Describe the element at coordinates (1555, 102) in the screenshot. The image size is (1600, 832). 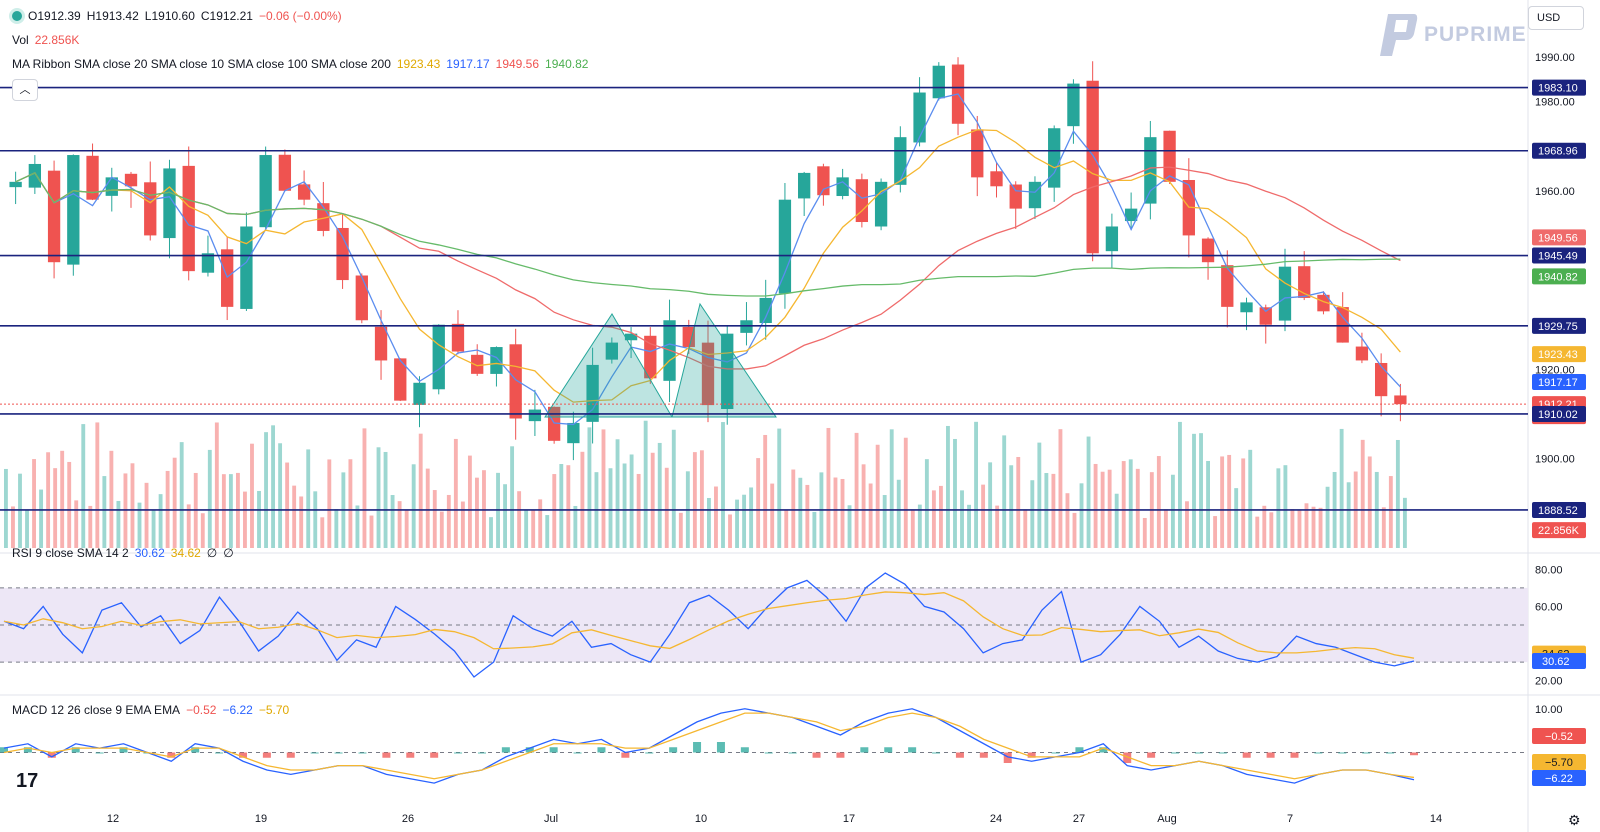
I see `price-tick-label: 1980.00` at that location.